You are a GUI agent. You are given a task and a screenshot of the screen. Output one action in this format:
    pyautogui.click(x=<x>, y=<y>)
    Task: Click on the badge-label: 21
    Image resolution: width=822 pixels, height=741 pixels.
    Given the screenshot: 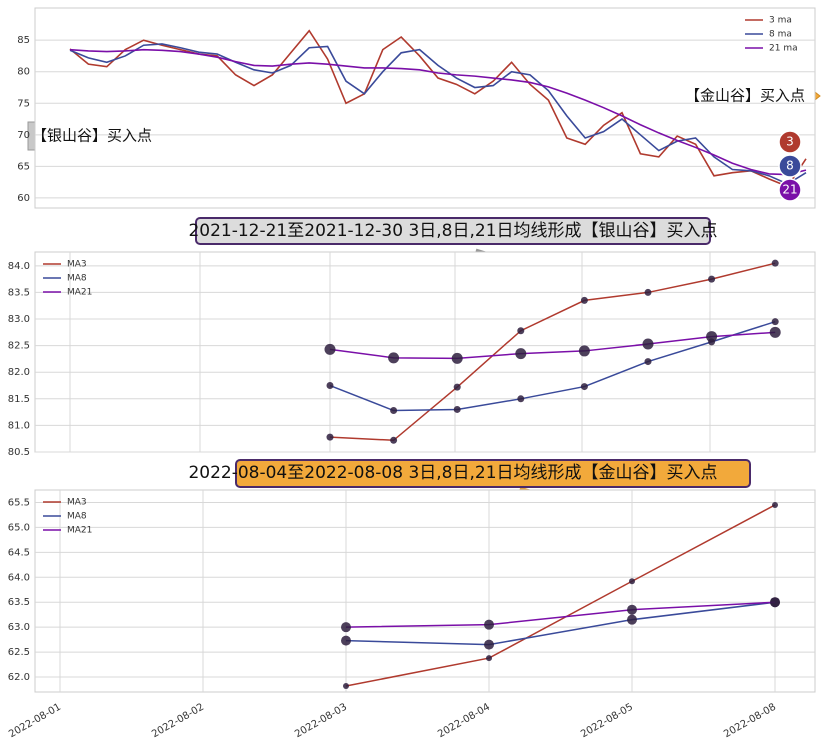 What is the action you would take?
    pyautogui.click(x=789, y=190)
    